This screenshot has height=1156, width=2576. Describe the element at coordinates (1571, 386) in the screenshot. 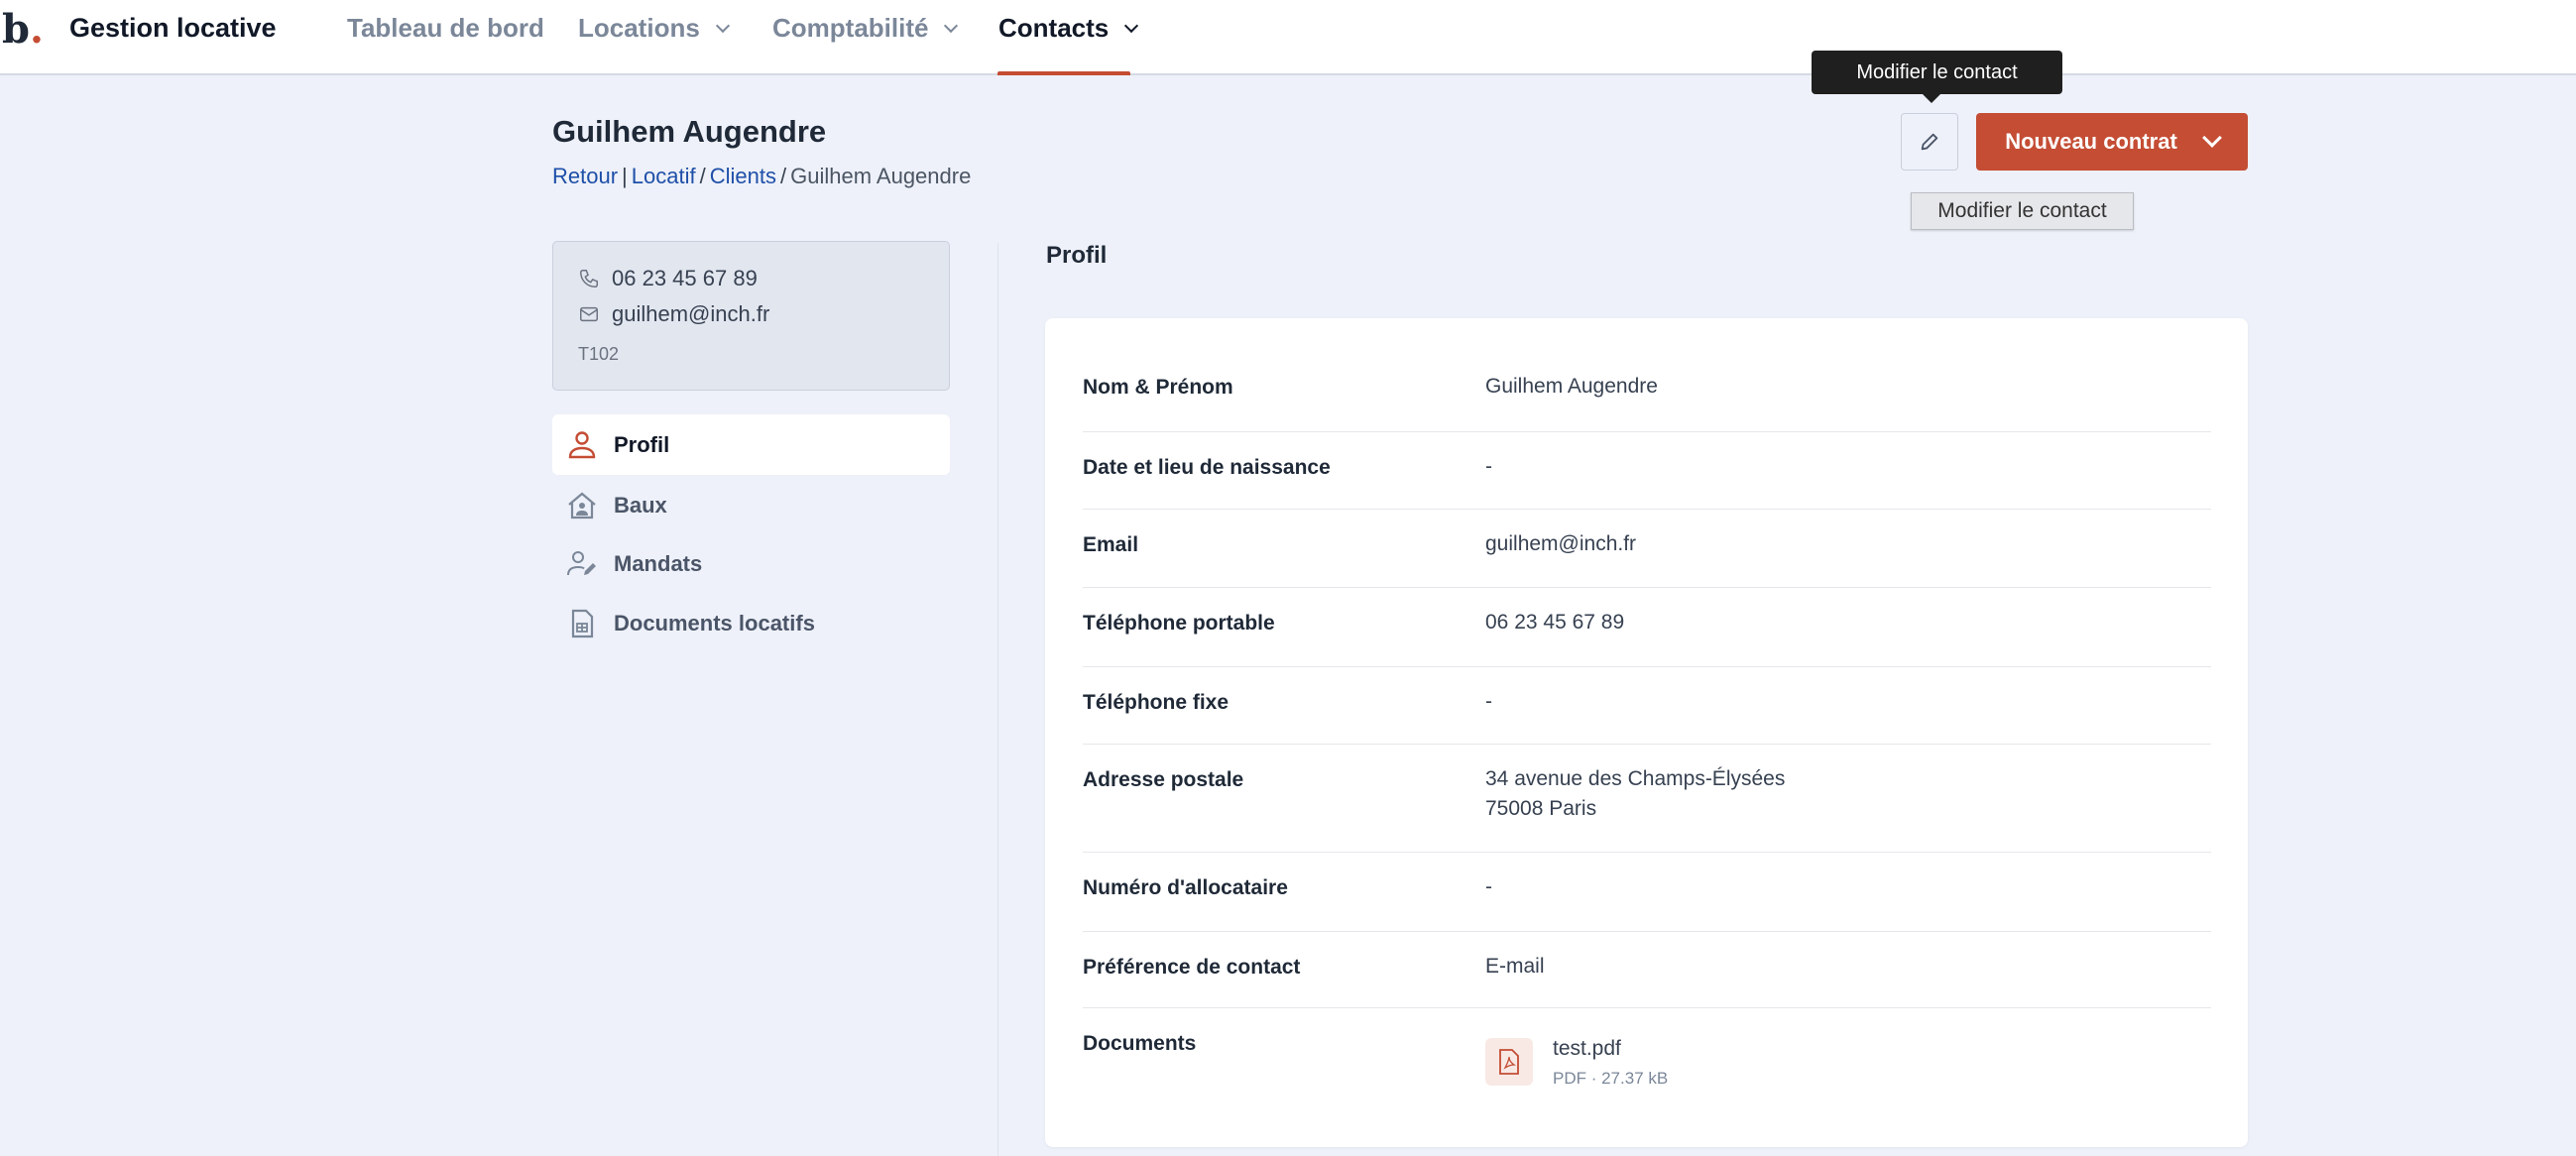

I see `row-value: Guilhem Augendre` at that location.